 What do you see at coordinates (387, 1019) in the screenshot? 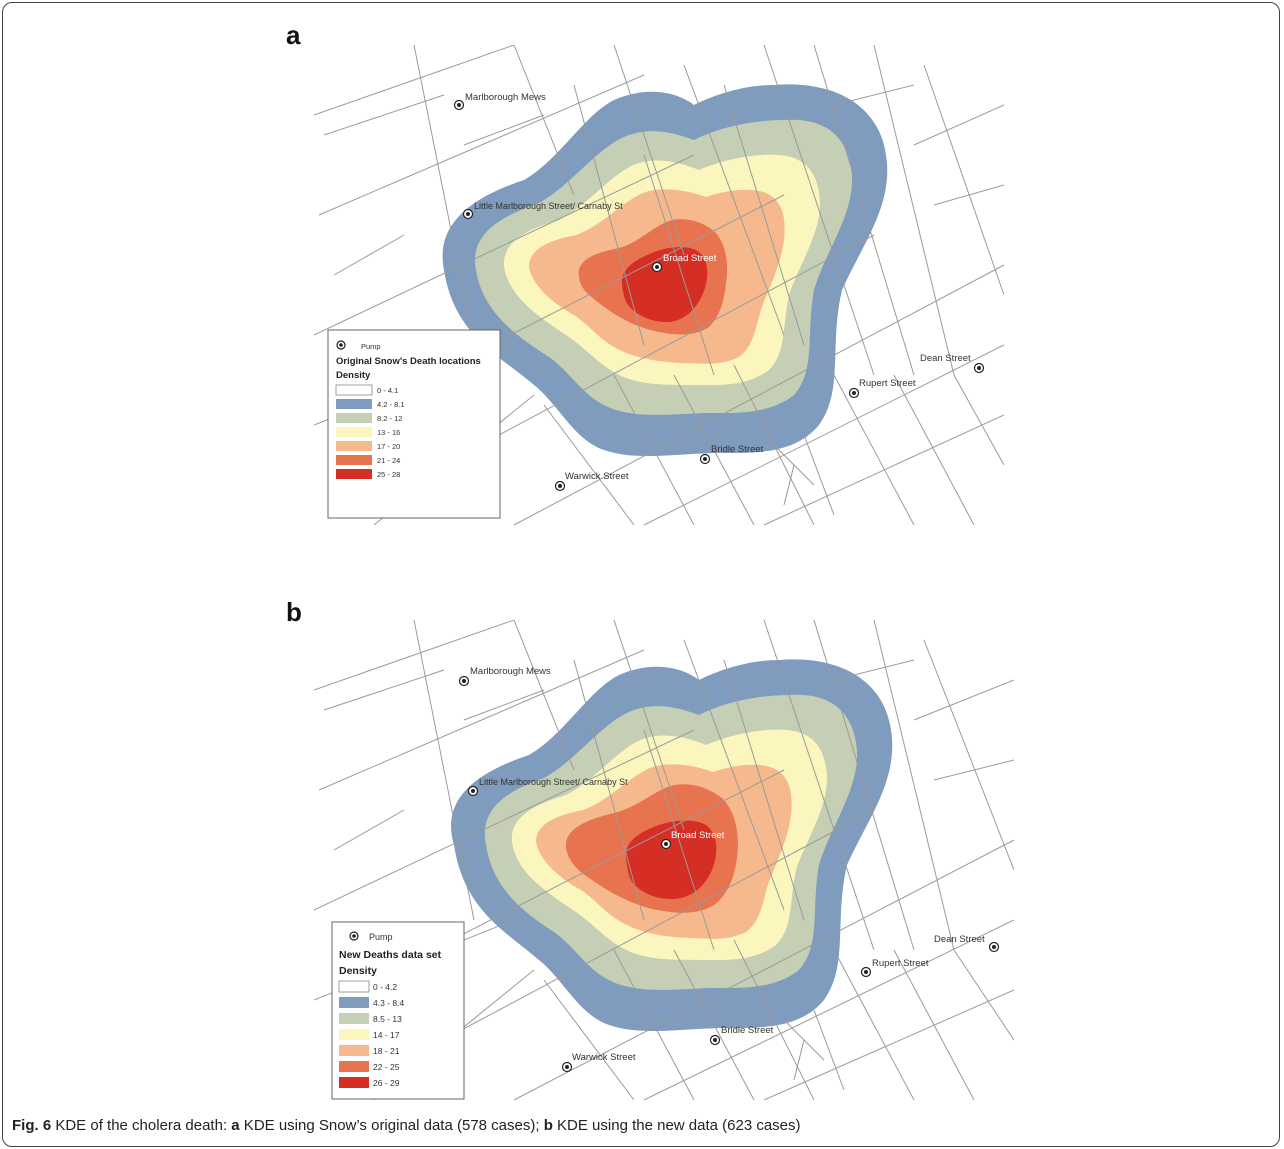
I see `legend-class-2: 8.5 - 13` at bounding box center [387, 1019].